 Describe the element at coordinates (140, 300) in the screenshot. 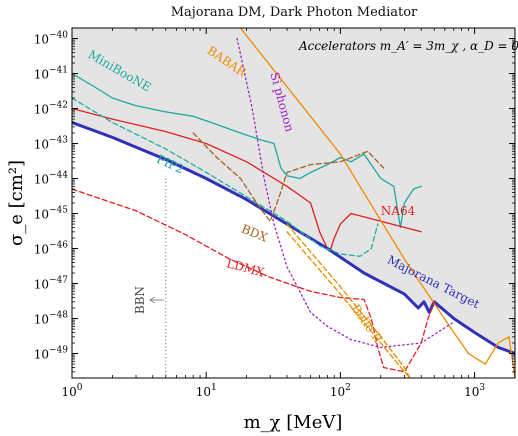

I see `bbn-label: BBN` at that location.